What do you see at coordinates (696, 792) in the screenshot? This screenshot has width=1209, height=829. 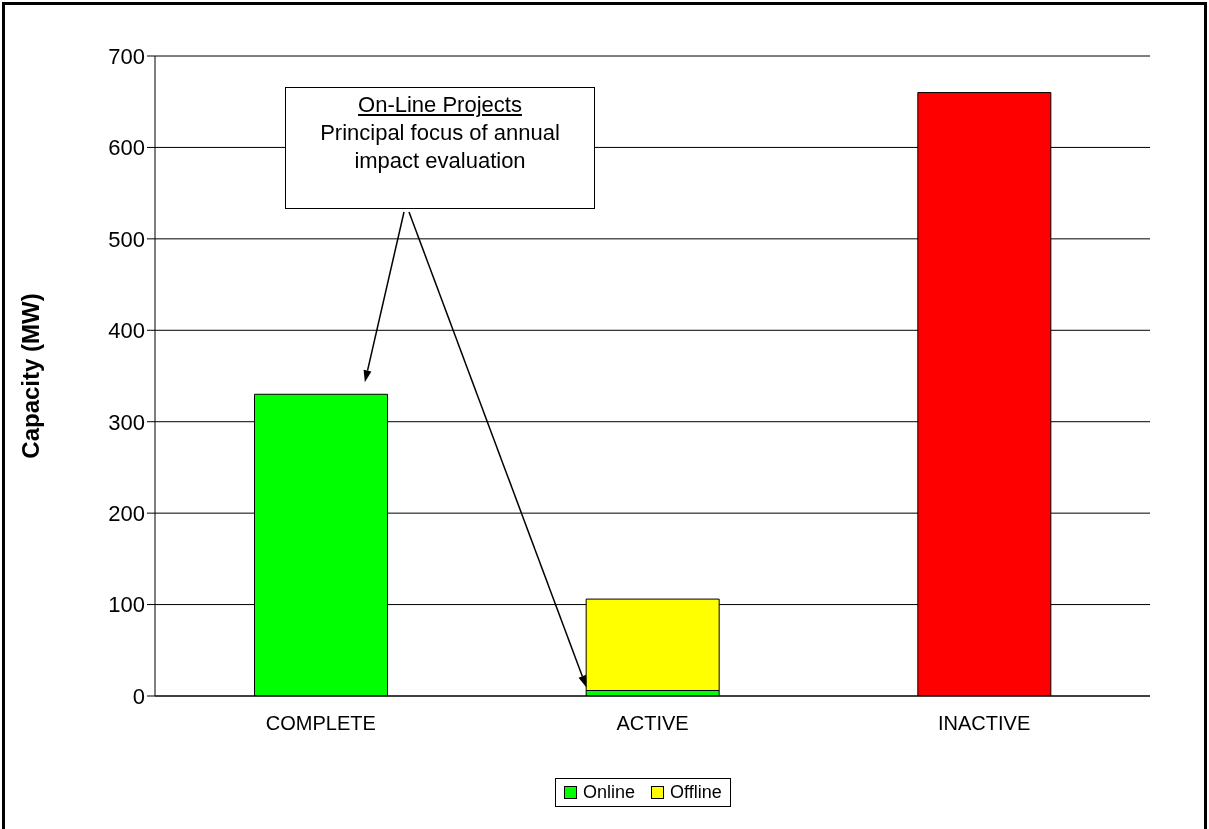 I see `legend-label: Offline` at bounding box center [696, 792].